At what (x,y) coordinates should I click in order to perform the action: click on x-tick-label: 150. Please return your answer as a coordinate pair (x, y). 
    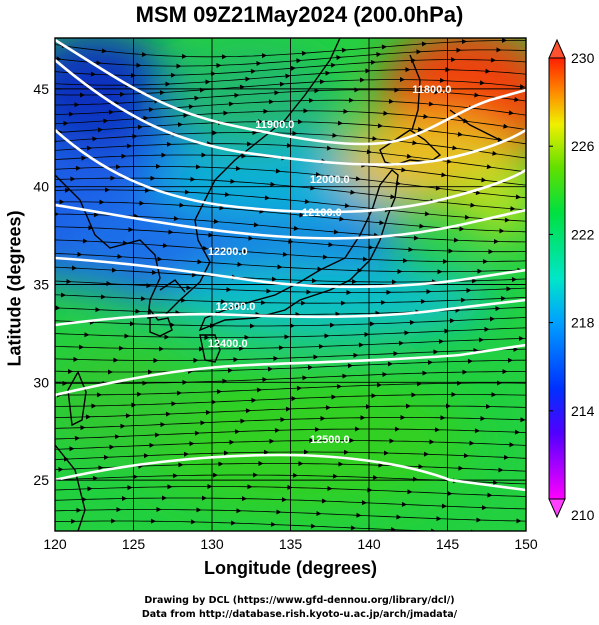
    Looking at the image, I should click on (526, 544).